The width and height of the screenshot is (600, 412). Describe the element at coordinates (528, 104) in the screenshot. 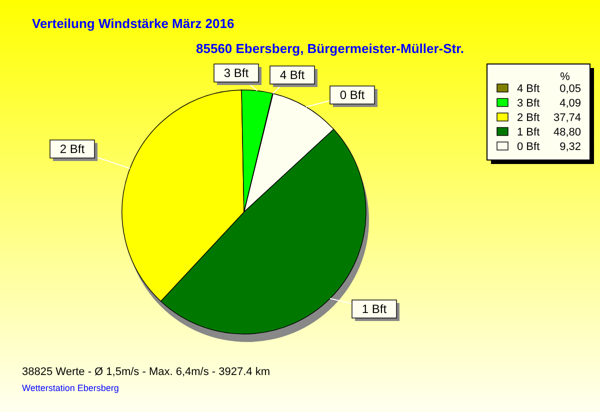

I see `legend-label: 3 Bft` at that location.